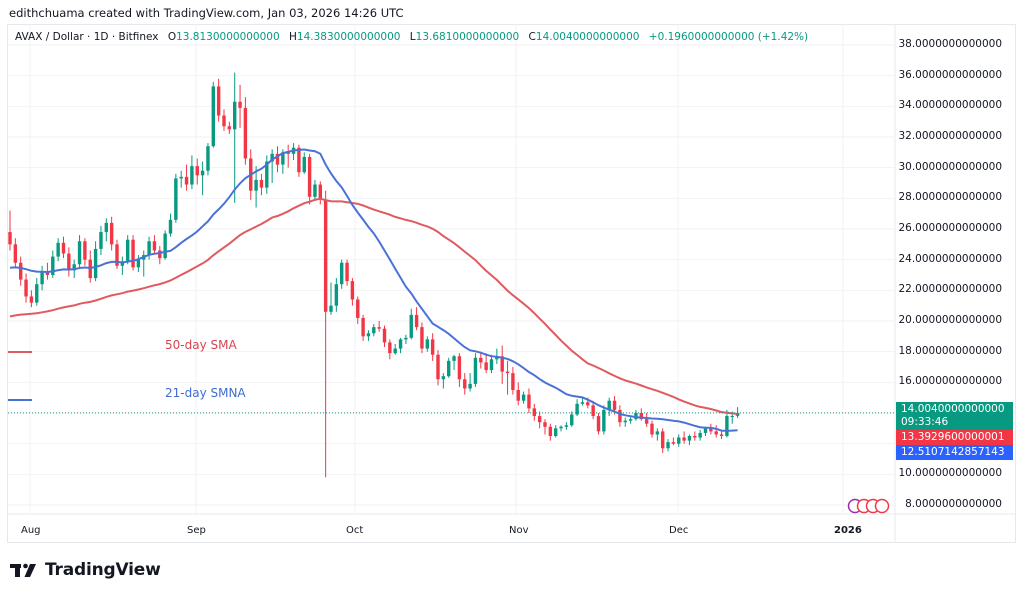 Image resolution: width=1024 pixels, height=596 pixels. I want to click on high-label: H, so click(293, 37).